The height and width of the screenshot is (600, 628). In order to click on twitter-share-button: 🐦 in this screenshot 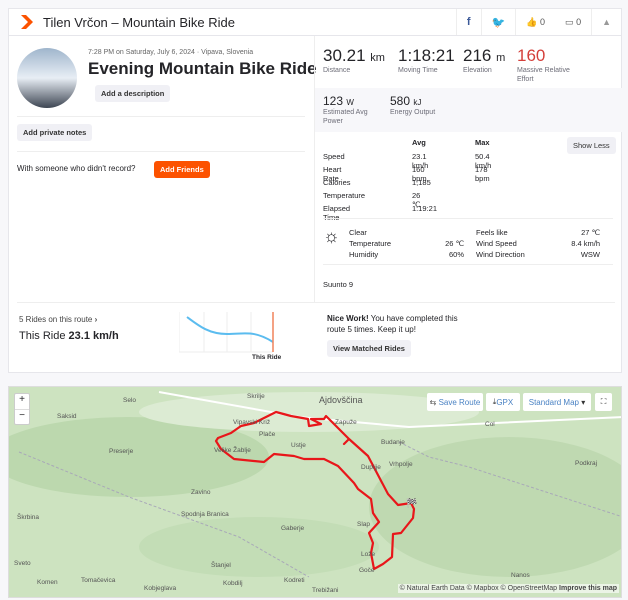, I will do `click(498, 22)`.